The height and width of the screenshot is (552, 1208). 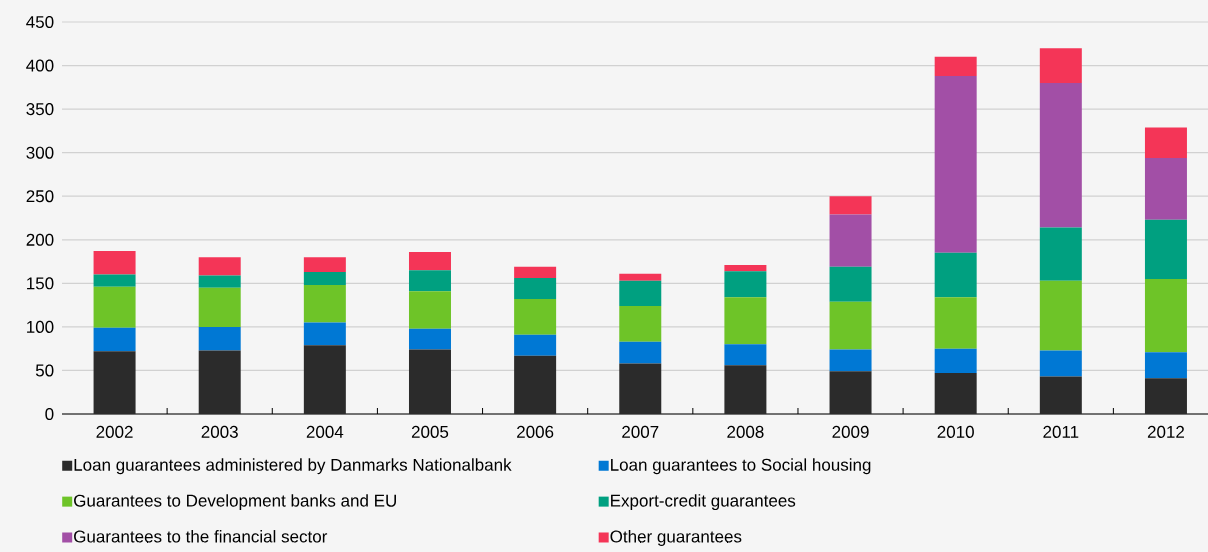 What do you see at coordinates (219, 431) in the screenshot?
I see `x-tick-label: 2003` at bounding box center [219, 431].